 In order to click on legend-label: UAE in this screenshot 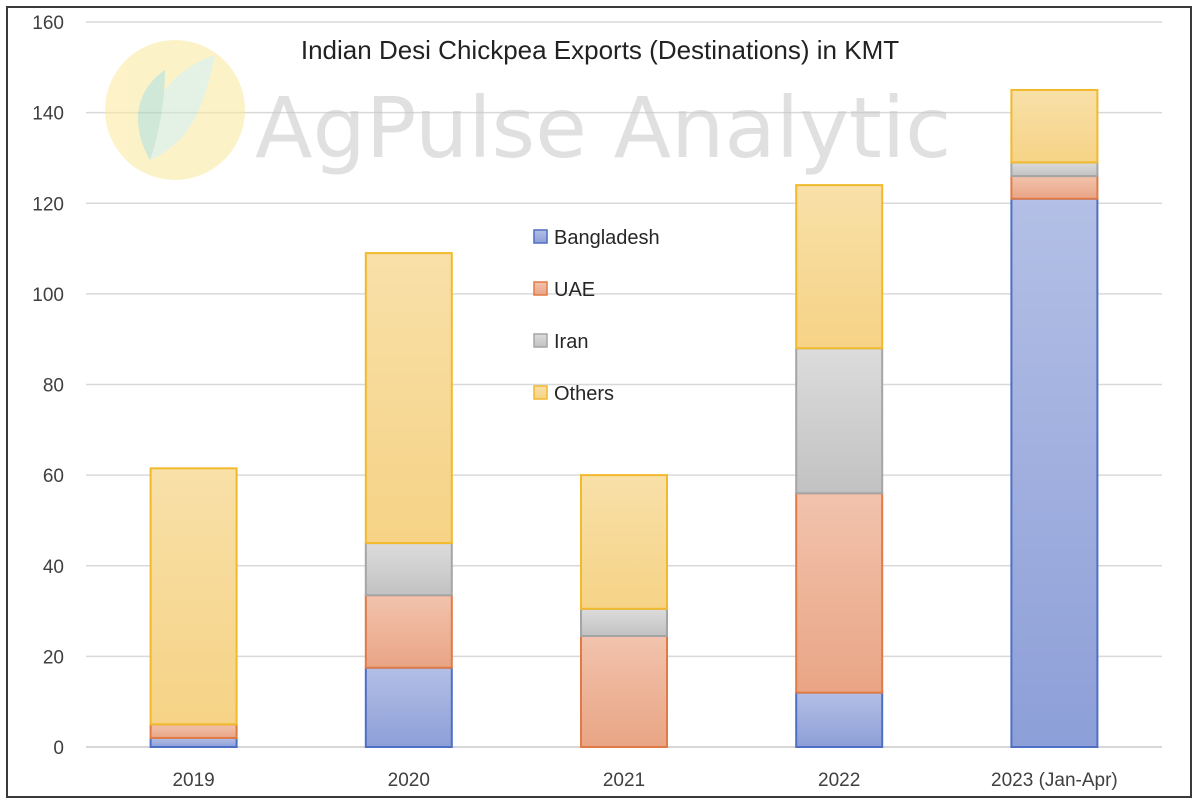, I will do `click(574, 290)`.